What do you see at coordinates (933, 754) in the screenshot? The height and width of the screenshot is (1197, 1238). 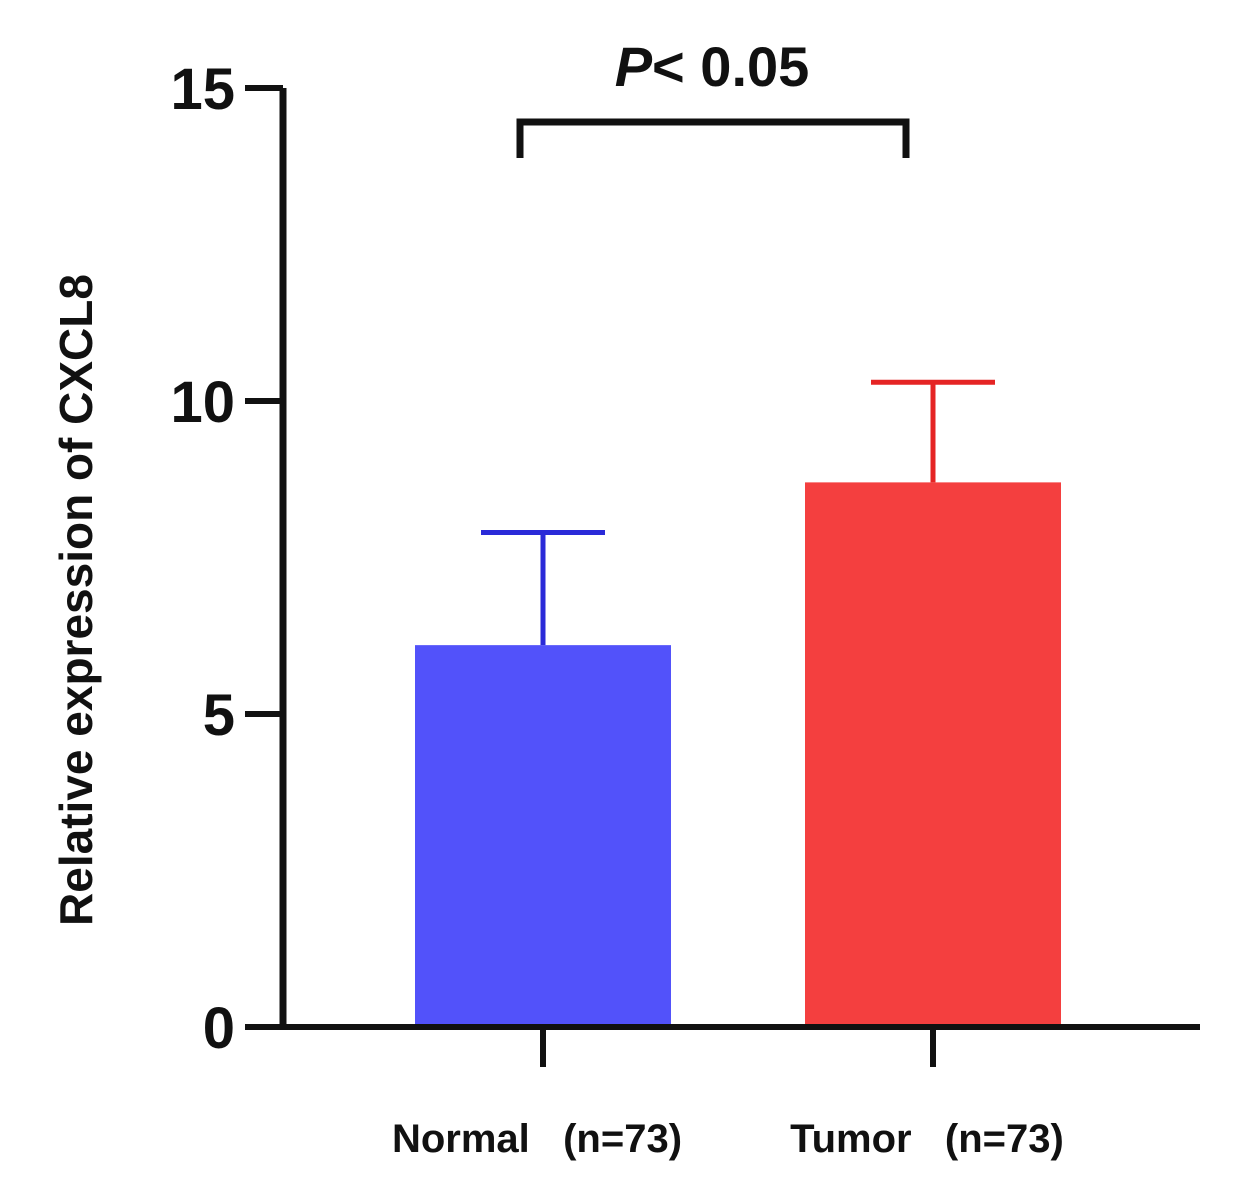 I see `bar-tumor` at bounding box center [933, 754].